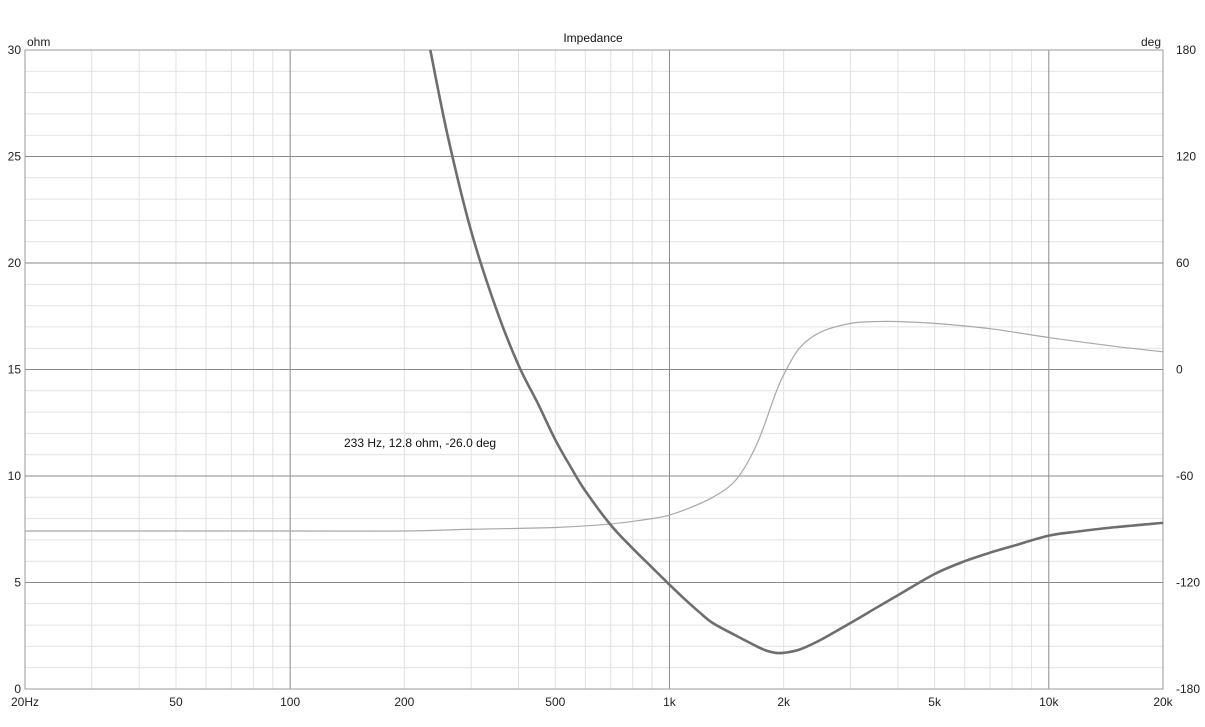 The image size is (1205, 727). What do you see at coordinates (1186, 50) in the screenshot?
I see `y-right-tick-label: 180` at bounding box center [1186, 50].